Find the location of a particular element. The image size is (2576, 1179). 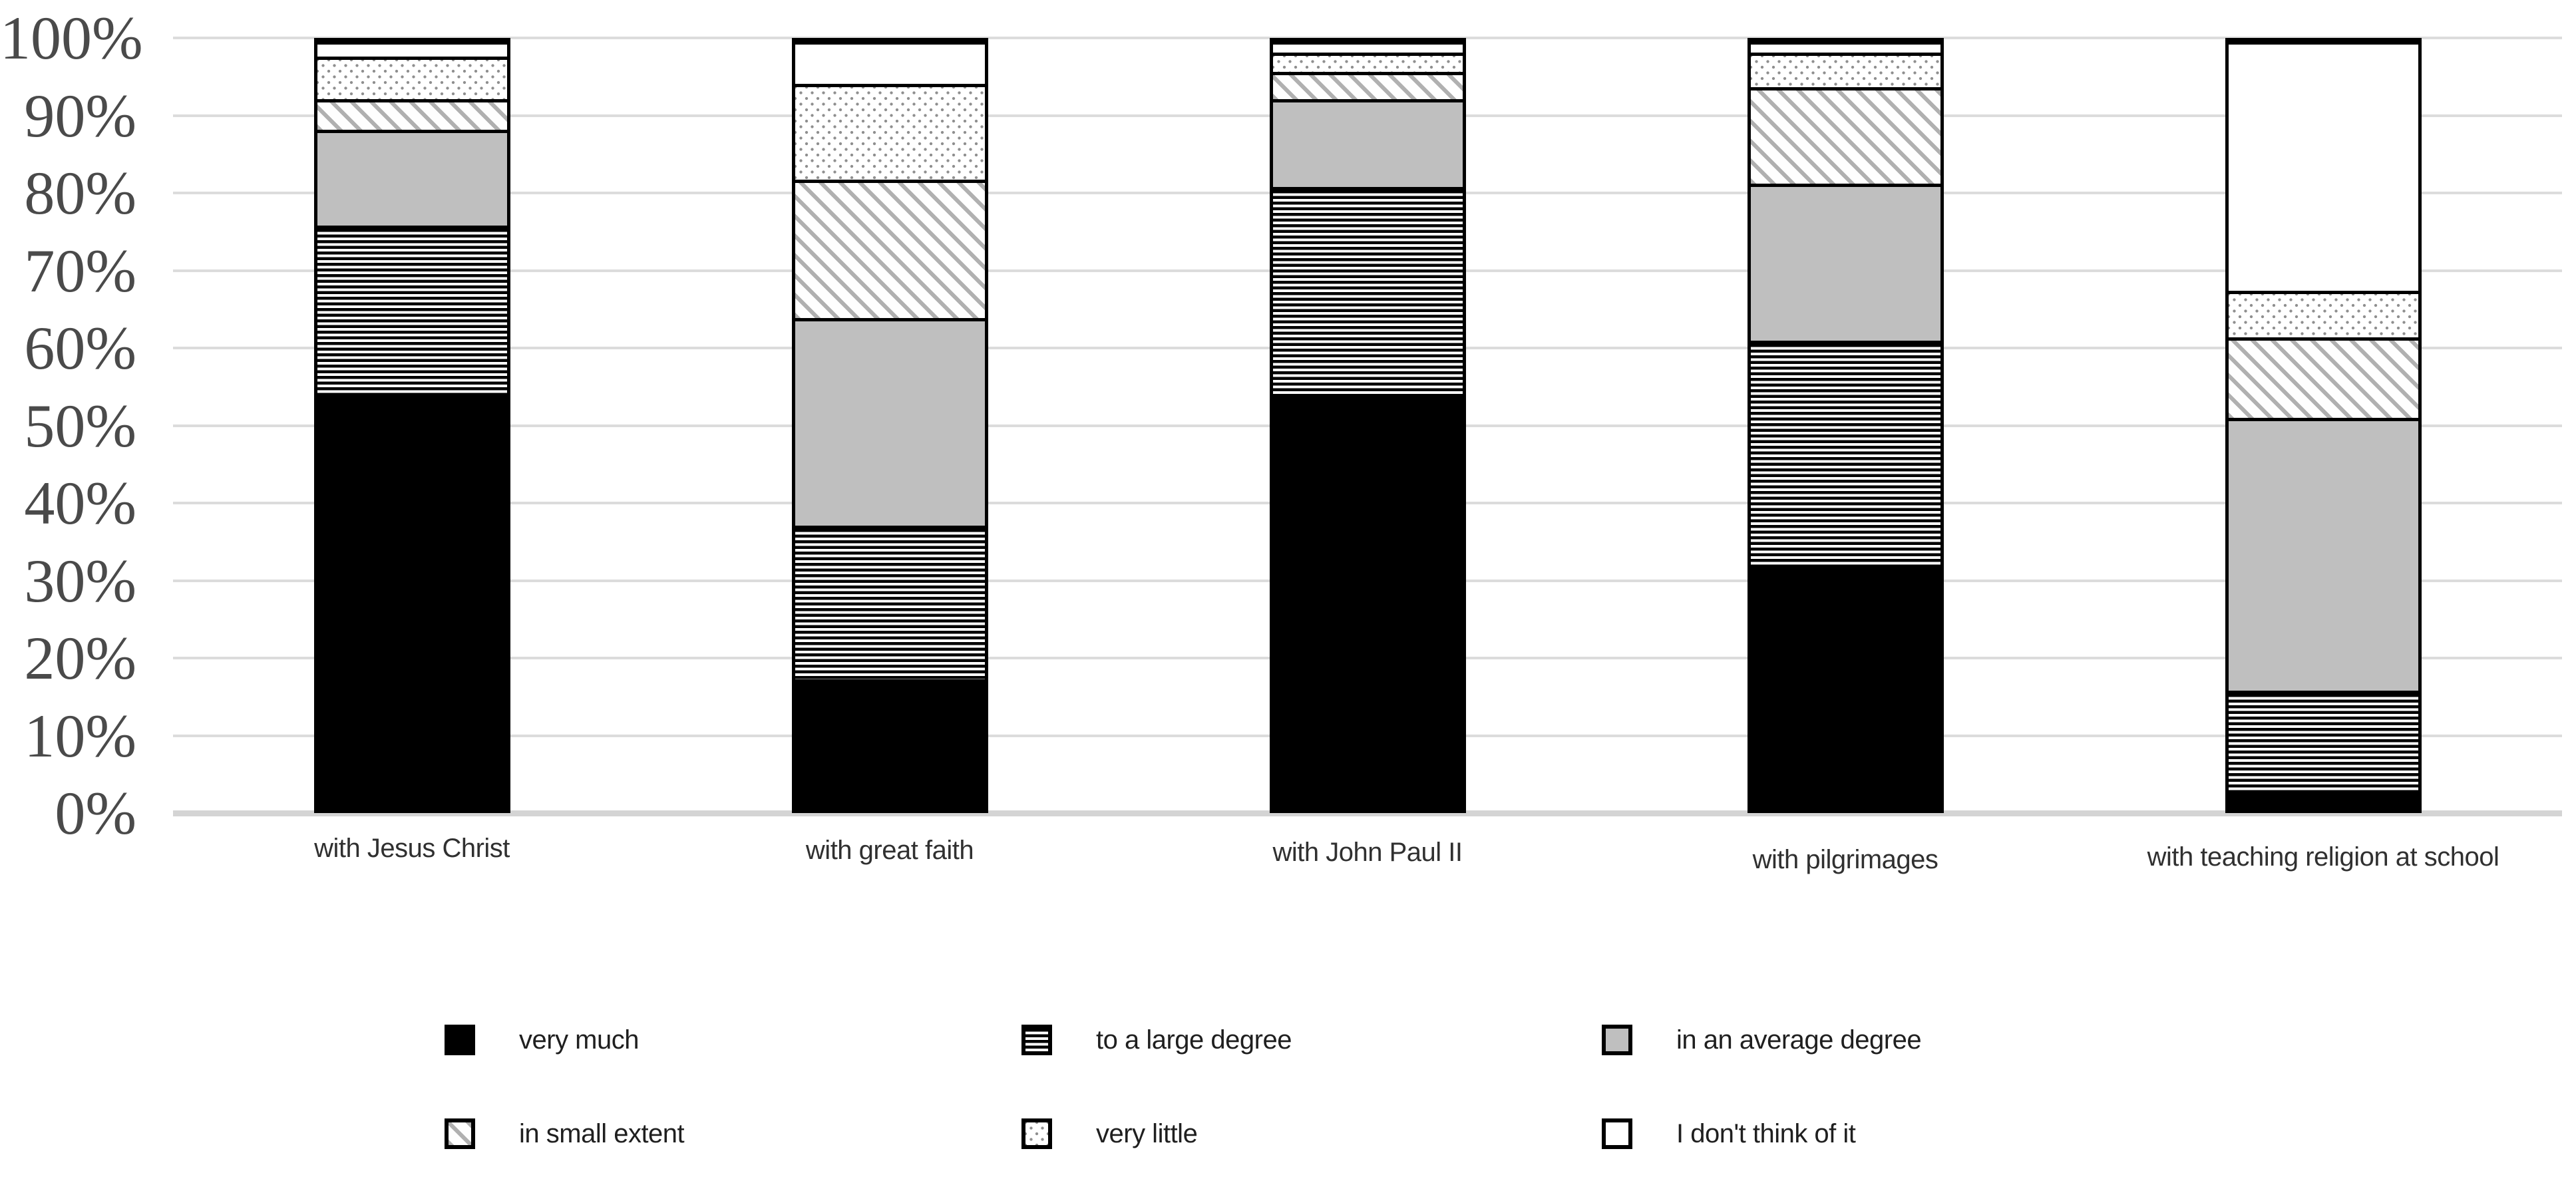

segment-very-little-with-teaching-religion-at-school is located at coordinates (2323, 314).